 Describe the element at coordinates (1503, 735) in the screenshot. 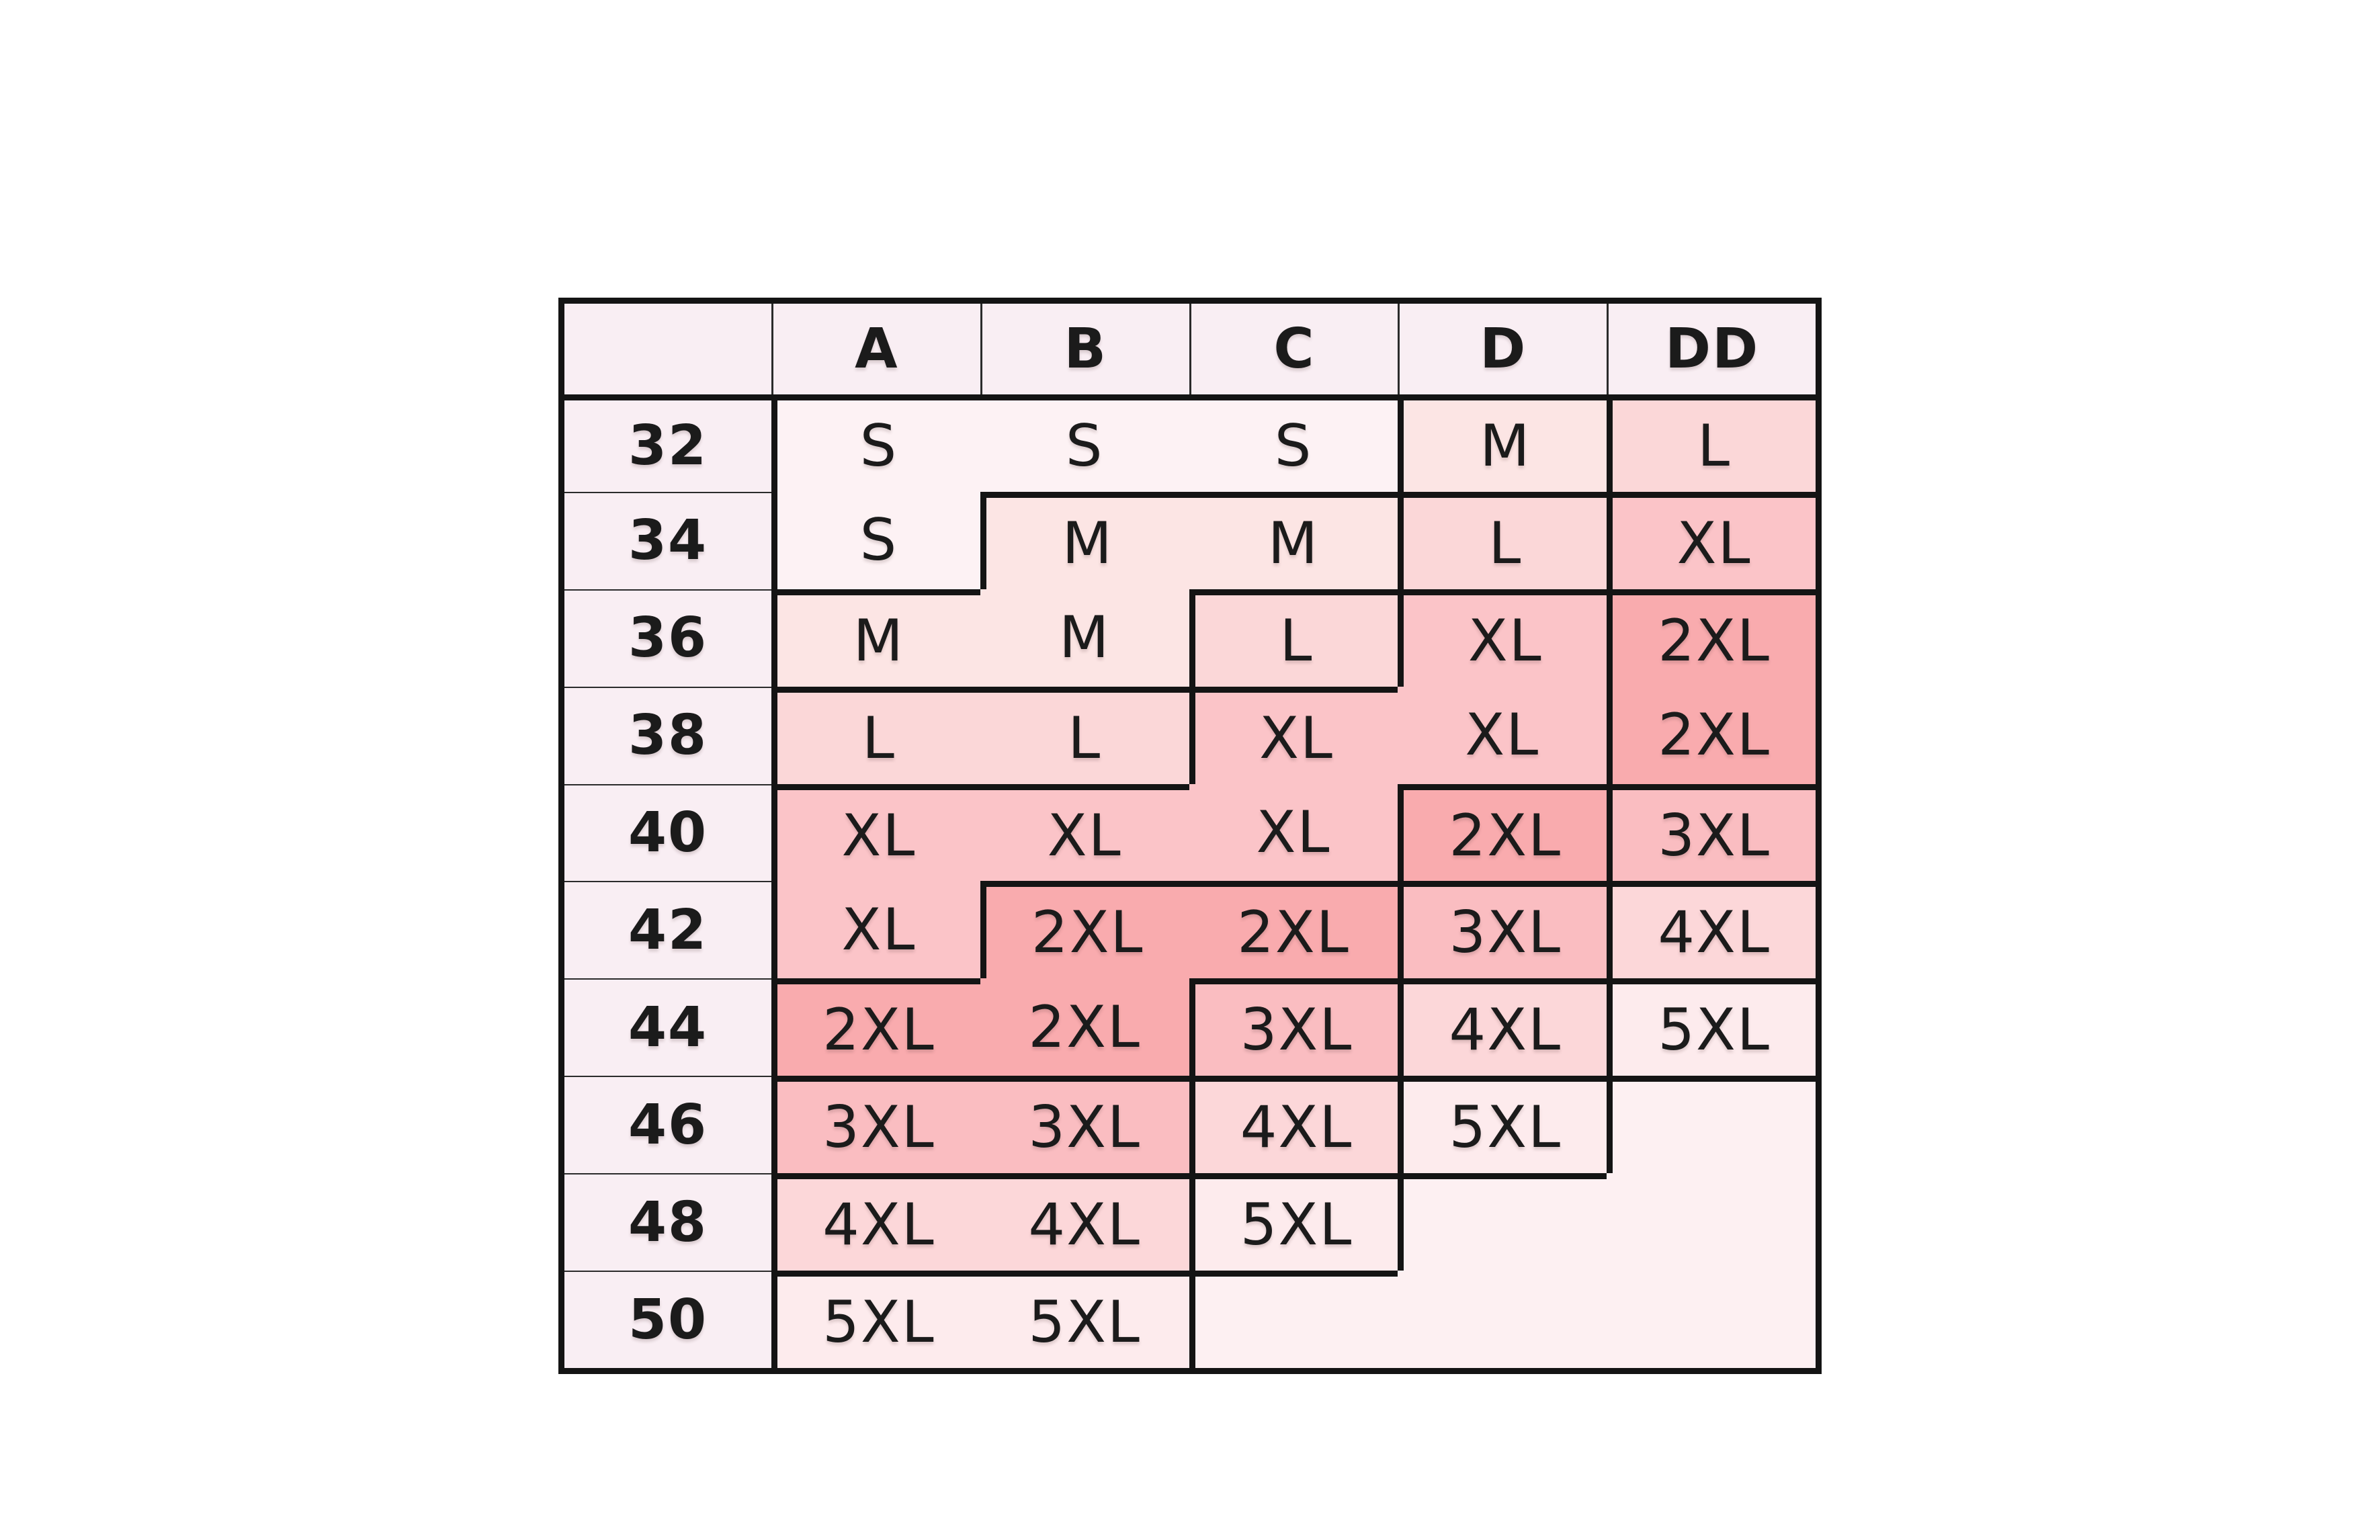

I see `cell-38-D: XL` at that location.